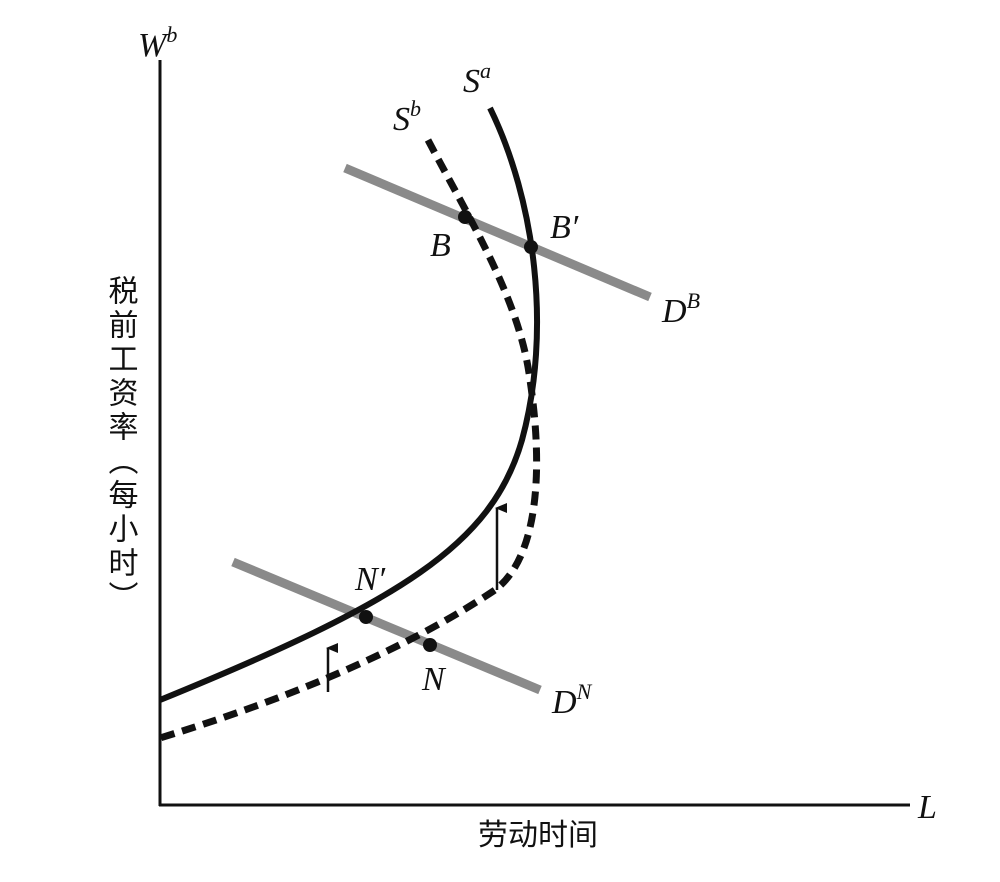  I want to click on curve-label: Sb, so click(407, 117).